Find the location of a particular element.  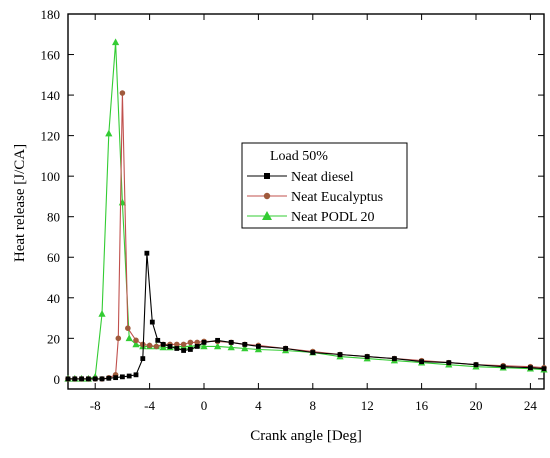

y-tick-label: 180 is located at coordinates (51, 14).